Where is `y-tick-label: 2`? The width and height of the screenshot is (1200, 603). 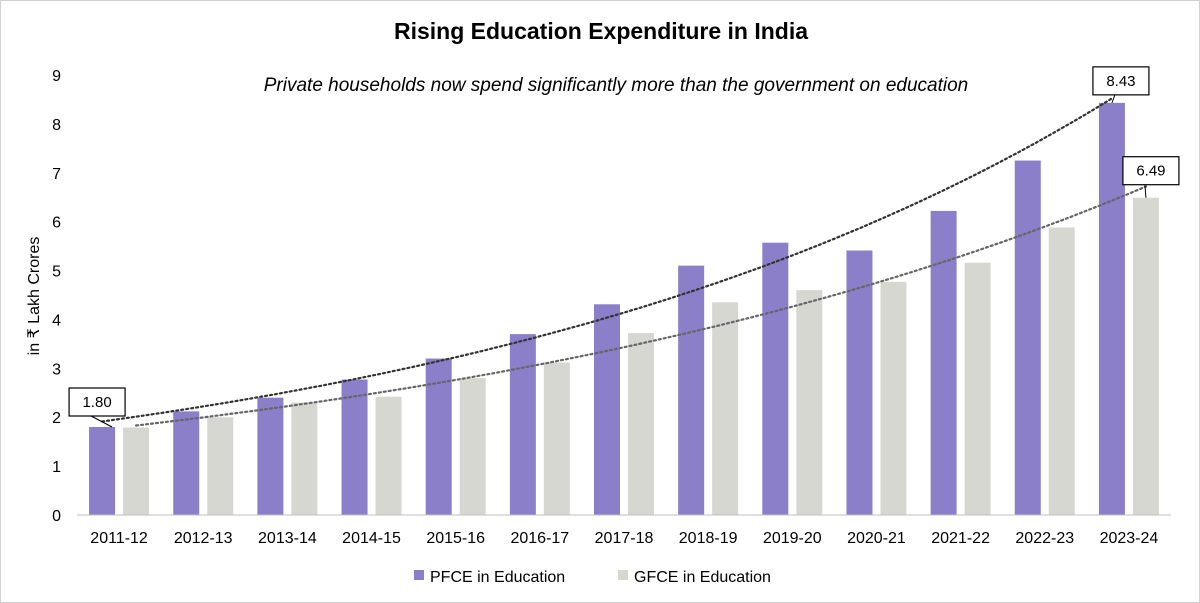
y-tick-label: 2 is located at coordinates (56, 418).